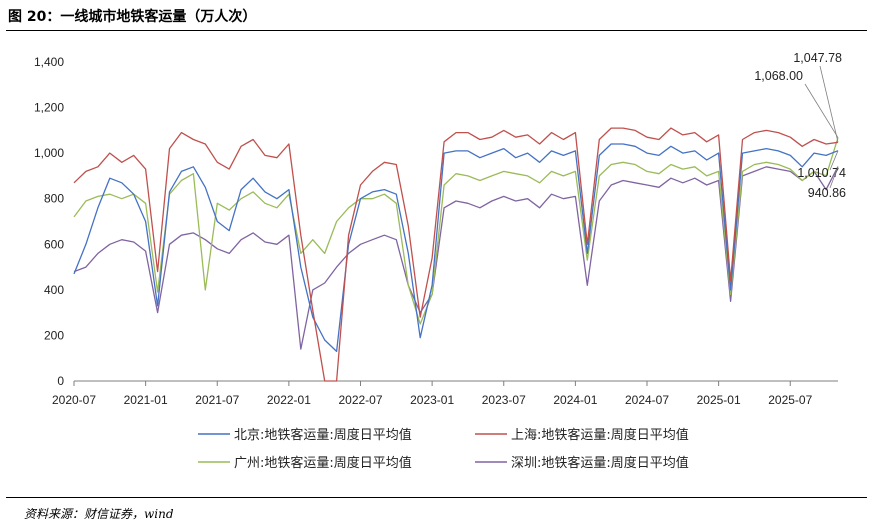  What do you see at coordinates (600, 463) in the screenshot?
I see `legend-label-shenzhen: 深圳:地铁客运量:周度日平均值` at bounding box center [600, 463].